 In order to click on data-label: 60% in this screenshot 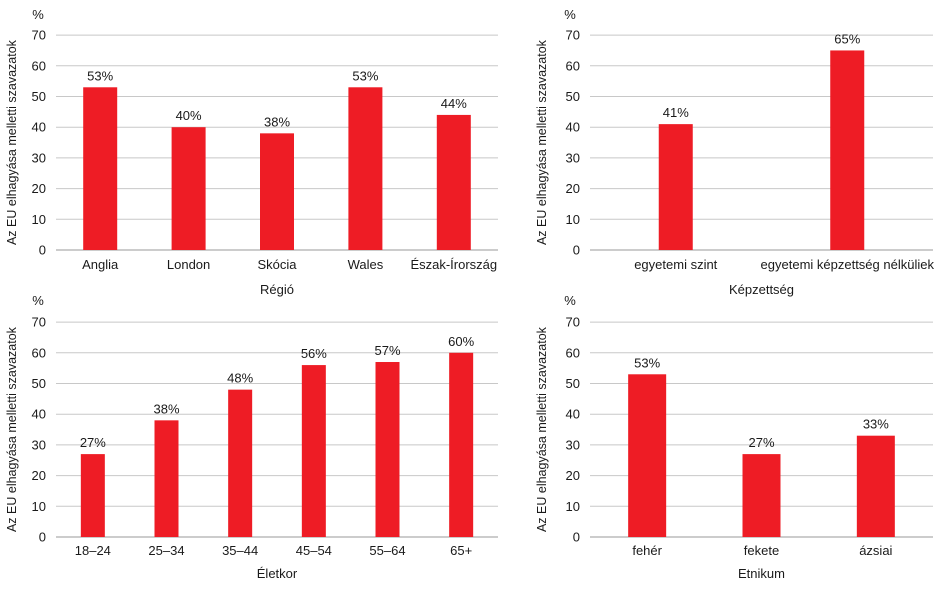, I will do `click(461, 341)`.